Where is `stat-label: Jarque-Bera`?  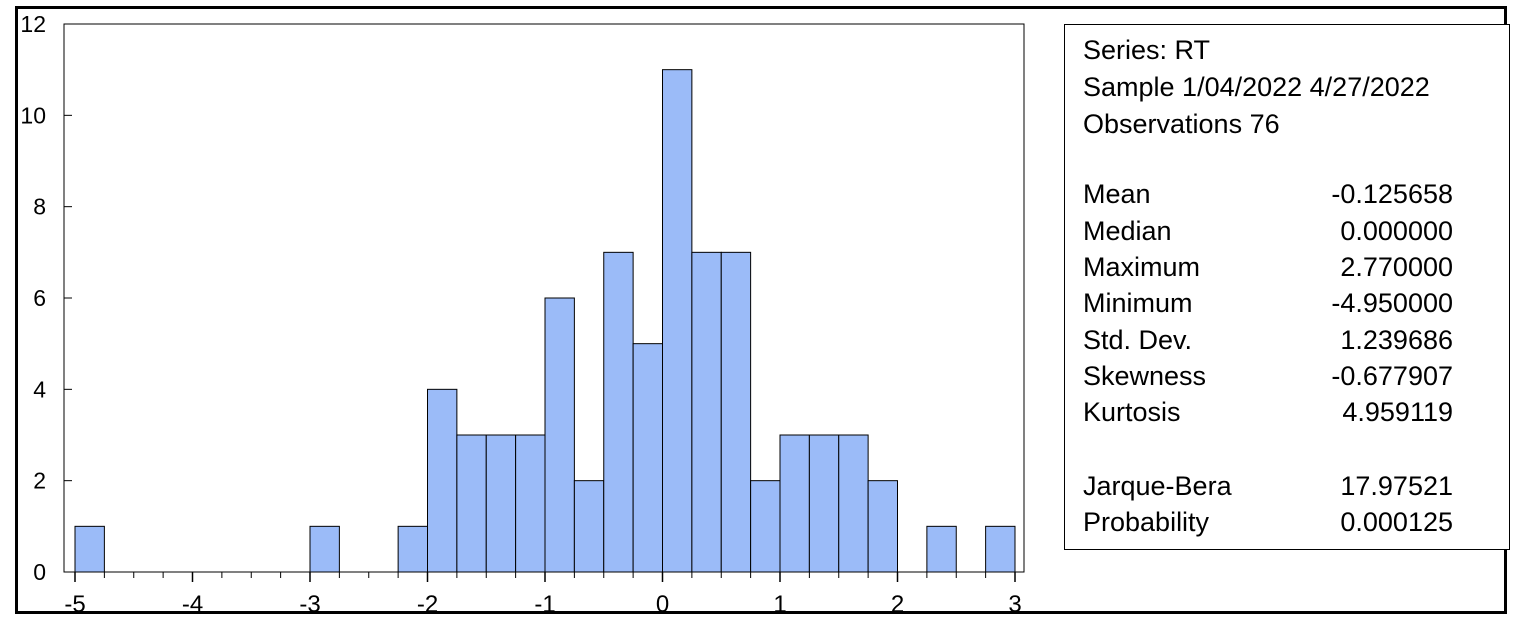 stat-label: Jarque-Bera is located at coordinates (1157, 486).